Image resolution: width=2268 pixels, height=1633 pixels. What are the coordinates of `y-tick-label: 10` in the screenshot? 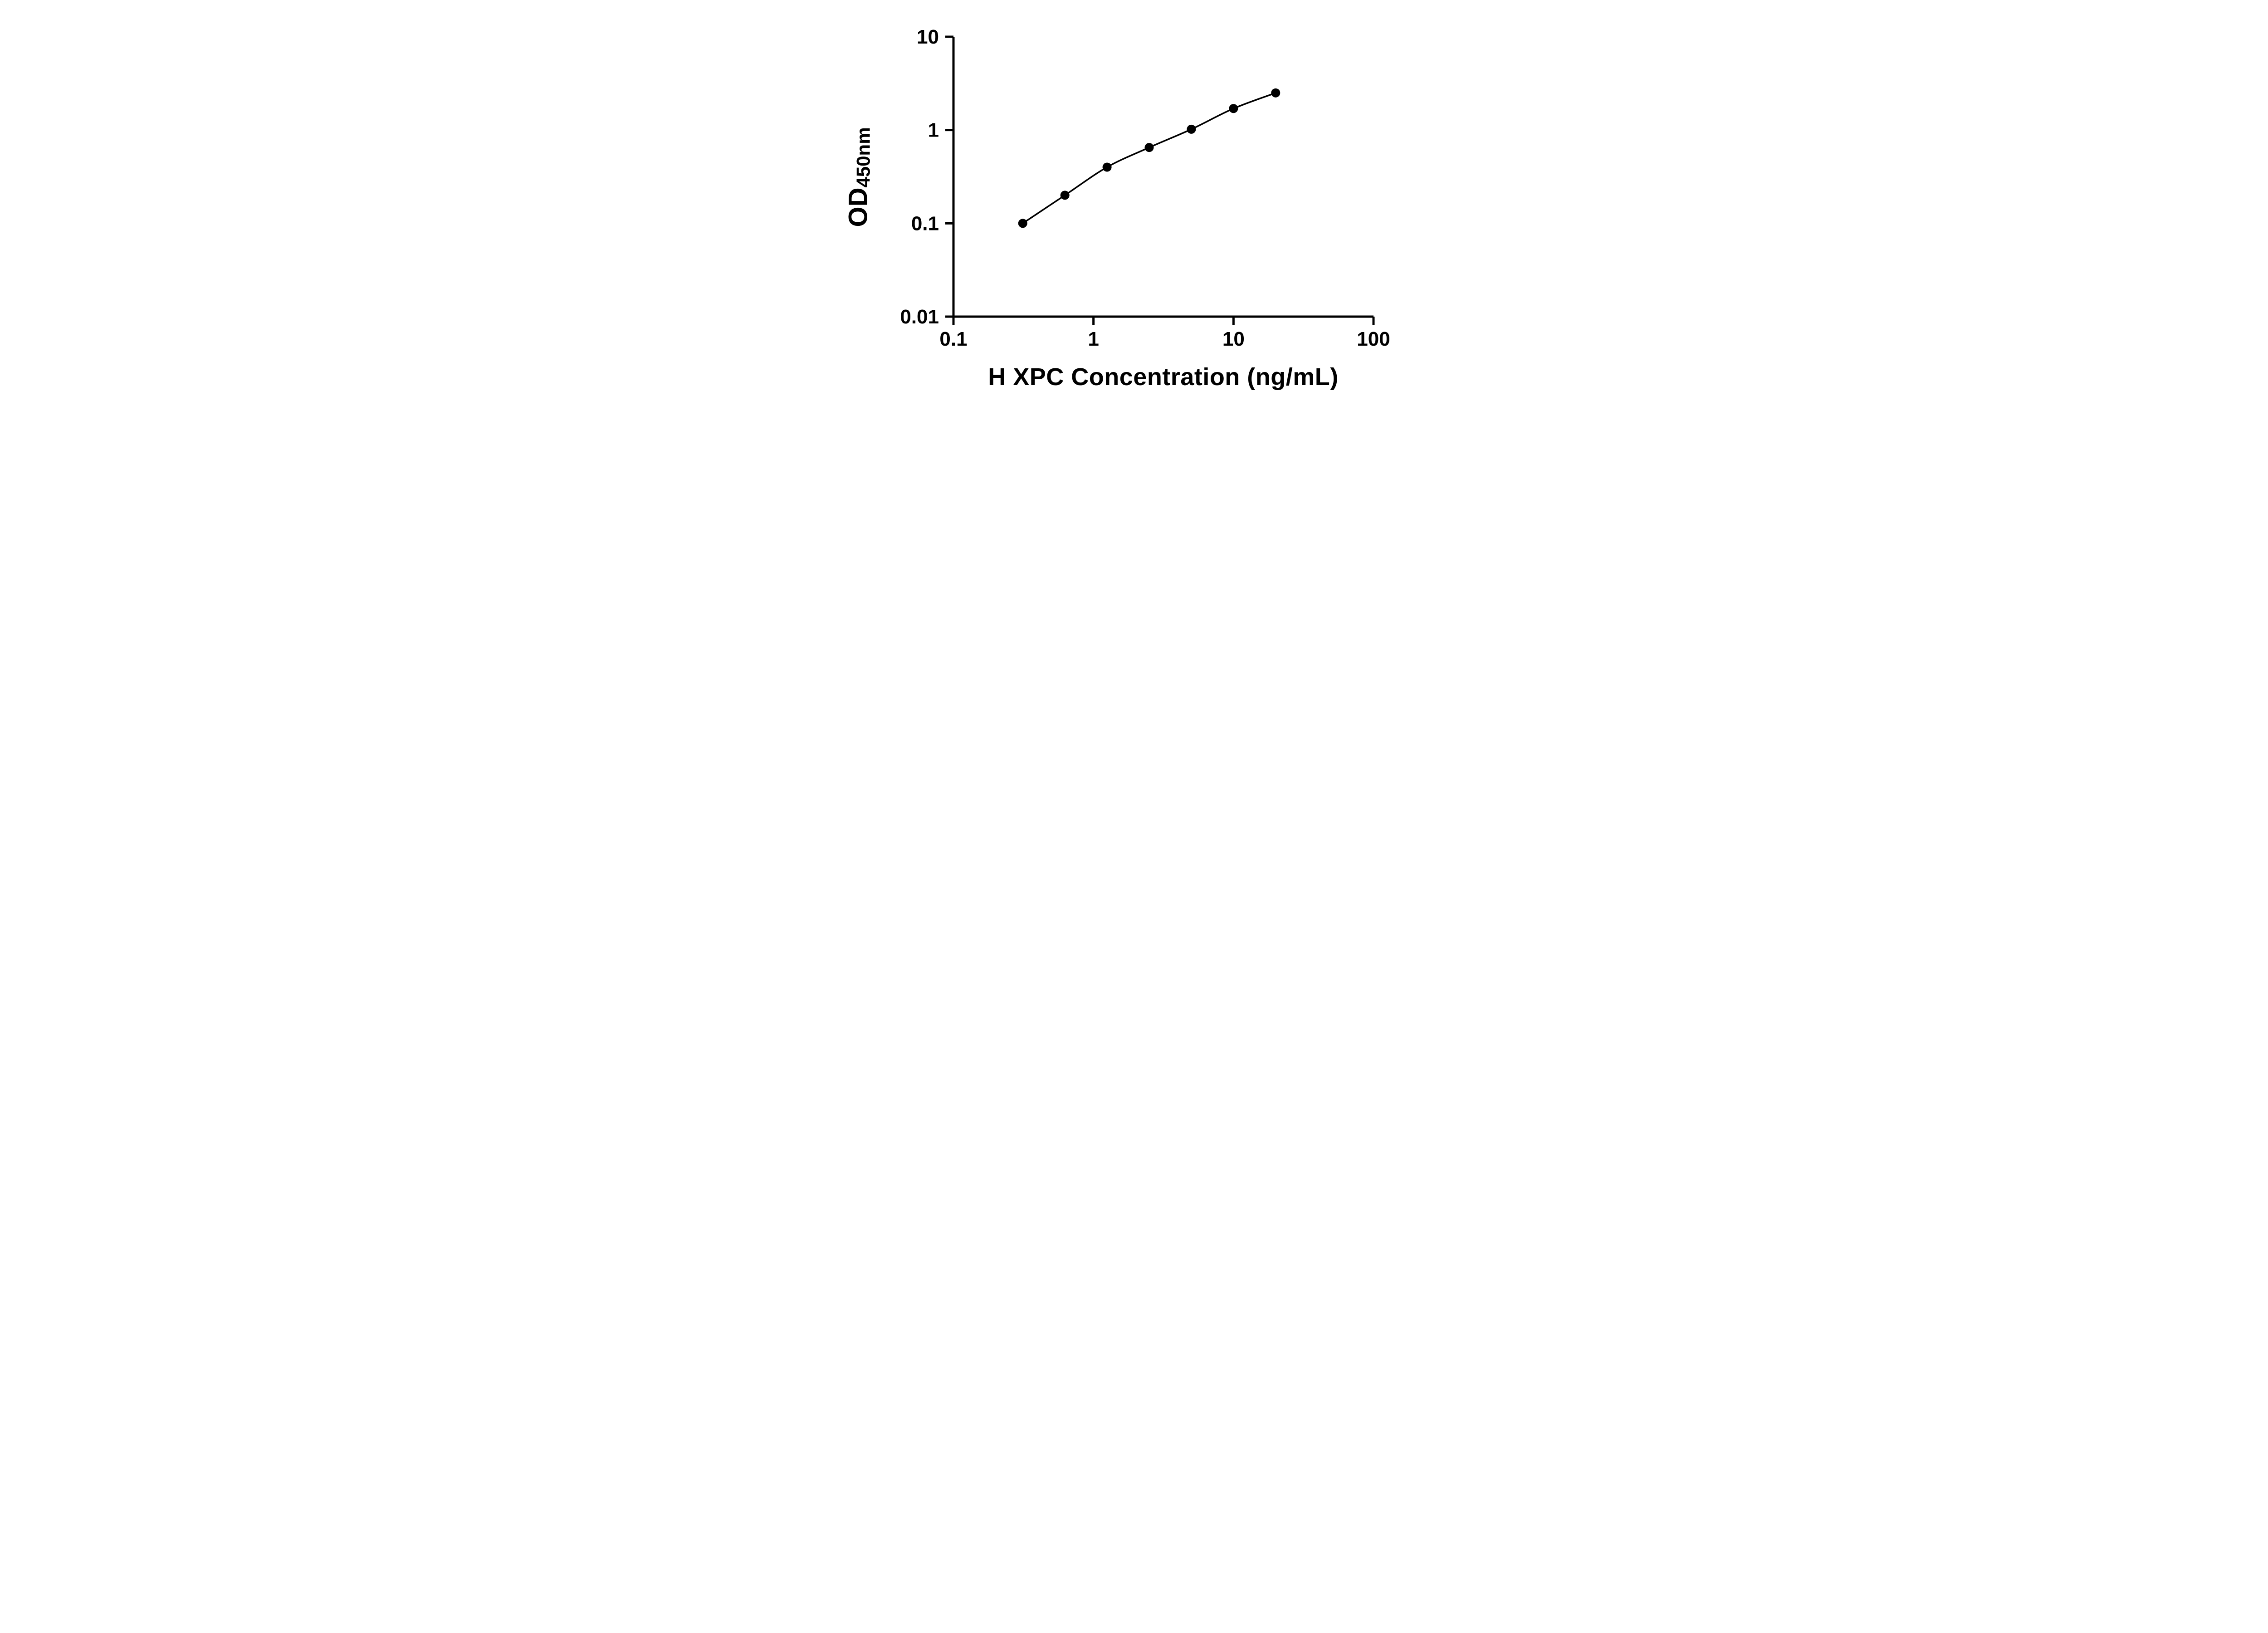 It's located at (928, 37).